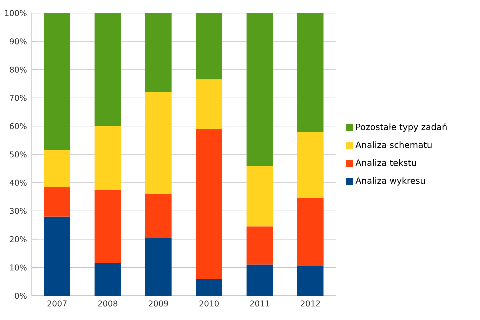 This screenshot has height=320, width=480. Describe the element at coordinates (386, 163) in the screenshot. I see `legend-label: Analiza tekstu` at that location.